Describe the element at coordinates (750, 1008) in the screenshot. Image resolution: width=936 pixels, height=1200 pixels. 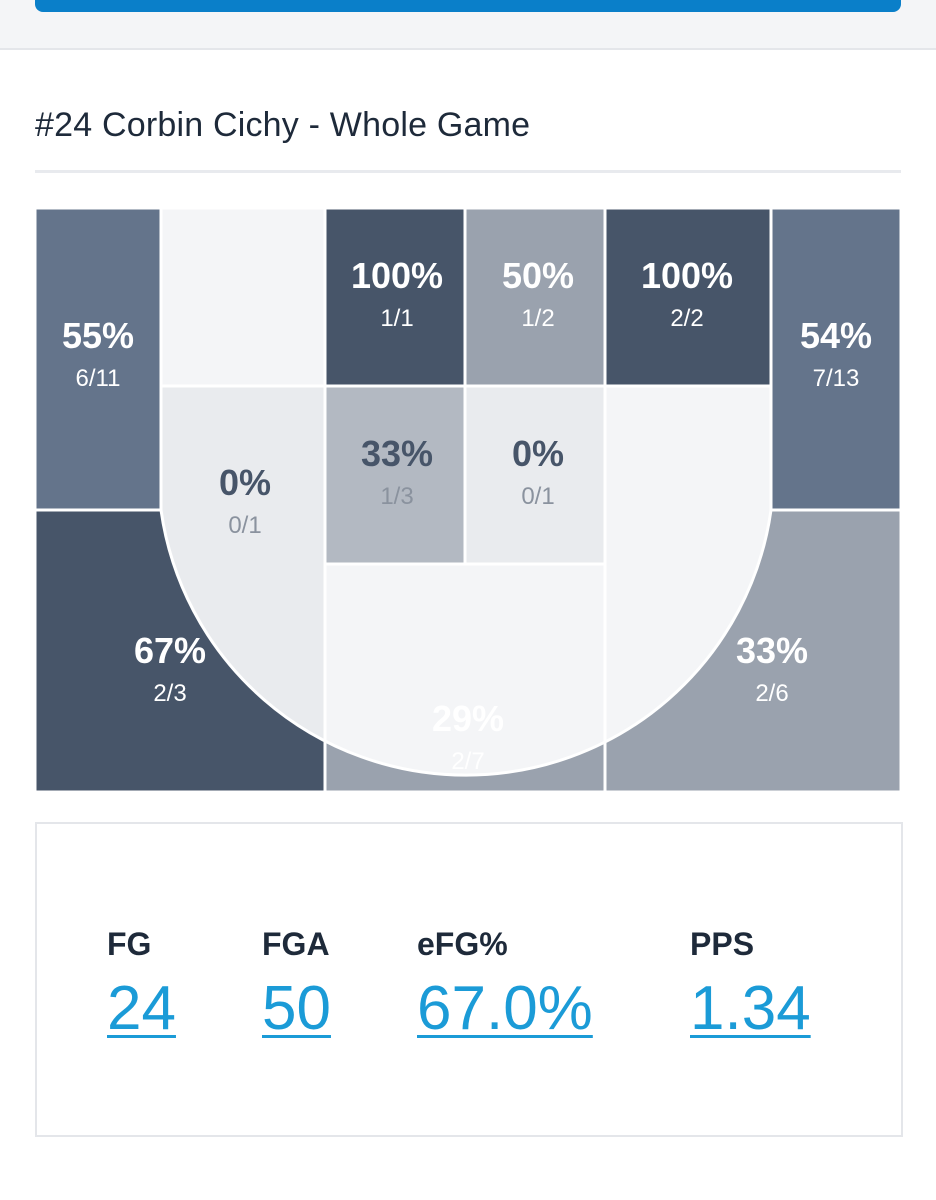
I see `stat-pps-value-link: 1.34` at that location.